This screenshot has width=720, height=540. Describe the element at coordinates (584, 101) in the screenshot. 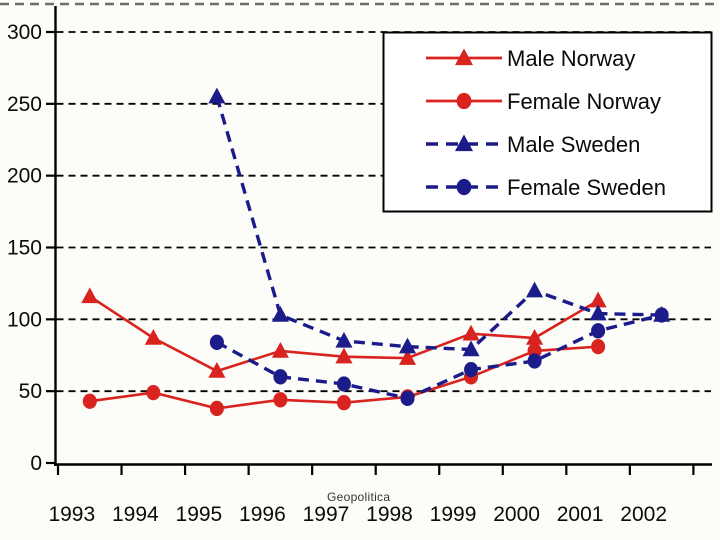

I see `legend-label-female-norway: Female Norway` at that location.